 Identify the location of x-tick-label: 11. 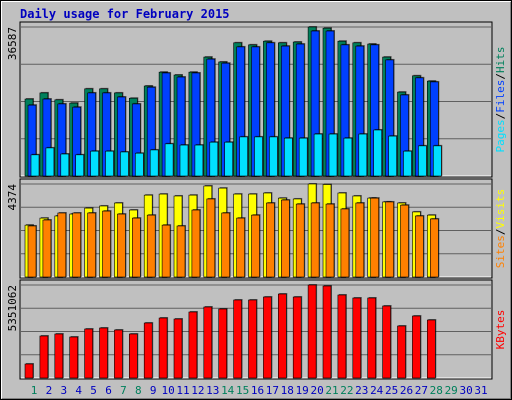
(182, 390).